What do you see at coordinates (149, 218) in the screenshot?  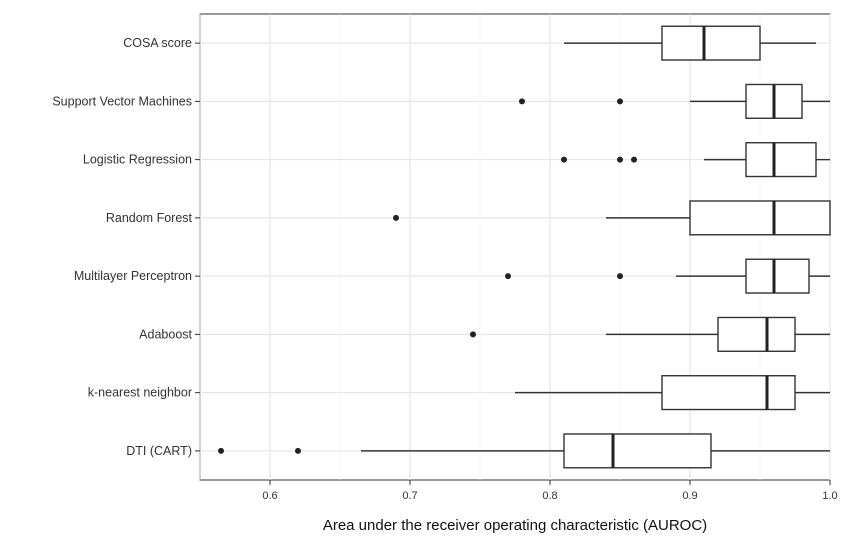 I see `category-label: Random Forest` at bounding box center [149, 218].